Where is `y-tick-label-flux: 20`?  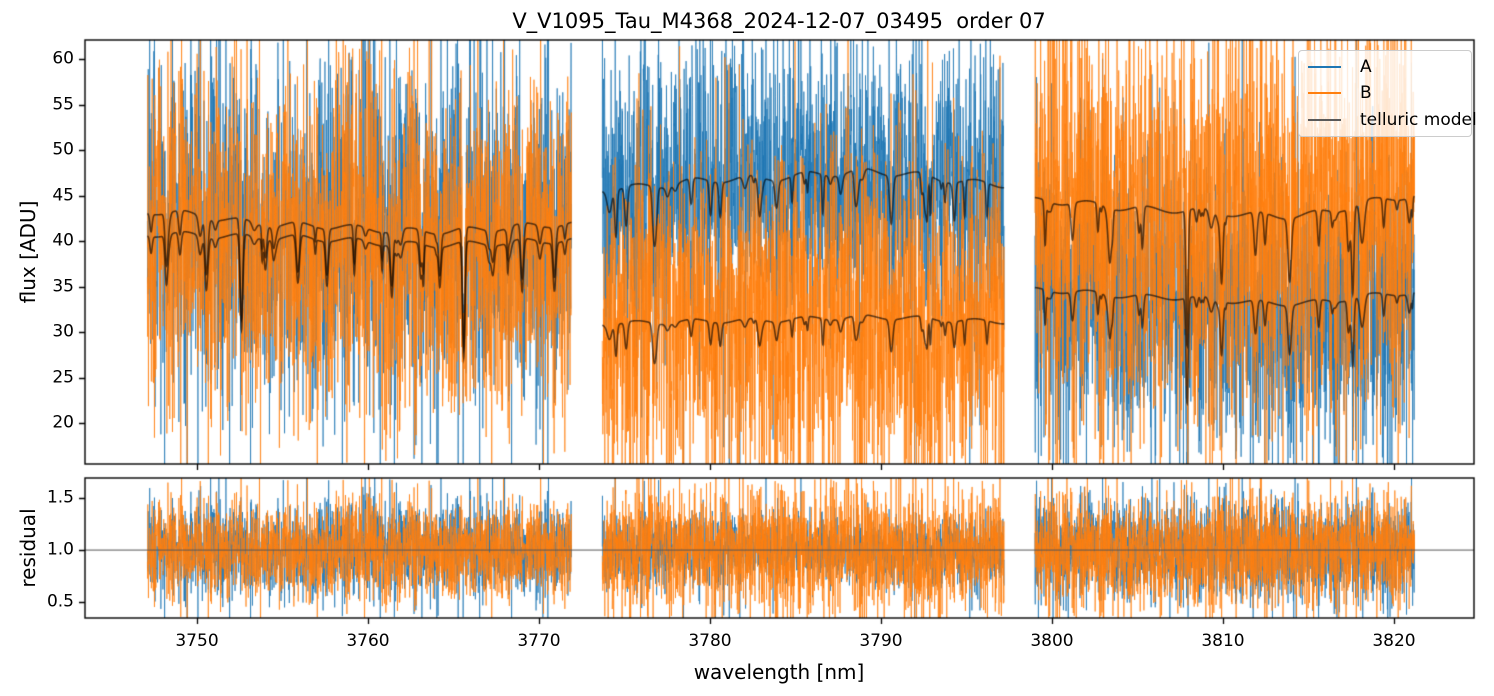 y-tick-label-flux: 20 is located at coordinates (63, 422).